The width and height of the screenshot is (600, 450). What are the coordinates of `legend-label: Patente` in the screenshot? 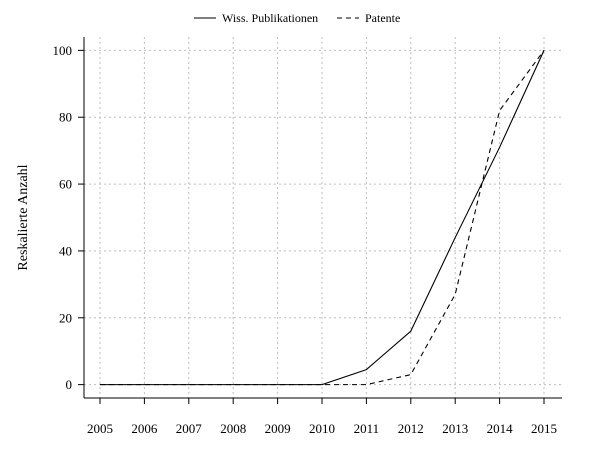 It's located at (382, 18).